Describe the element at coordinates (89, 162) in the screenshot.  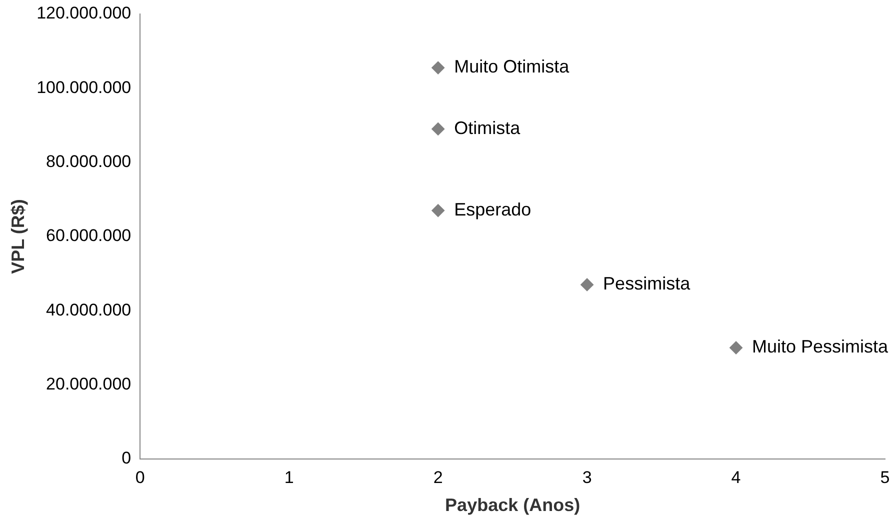
I see `y-tick-label: 80.000.000` at that location.